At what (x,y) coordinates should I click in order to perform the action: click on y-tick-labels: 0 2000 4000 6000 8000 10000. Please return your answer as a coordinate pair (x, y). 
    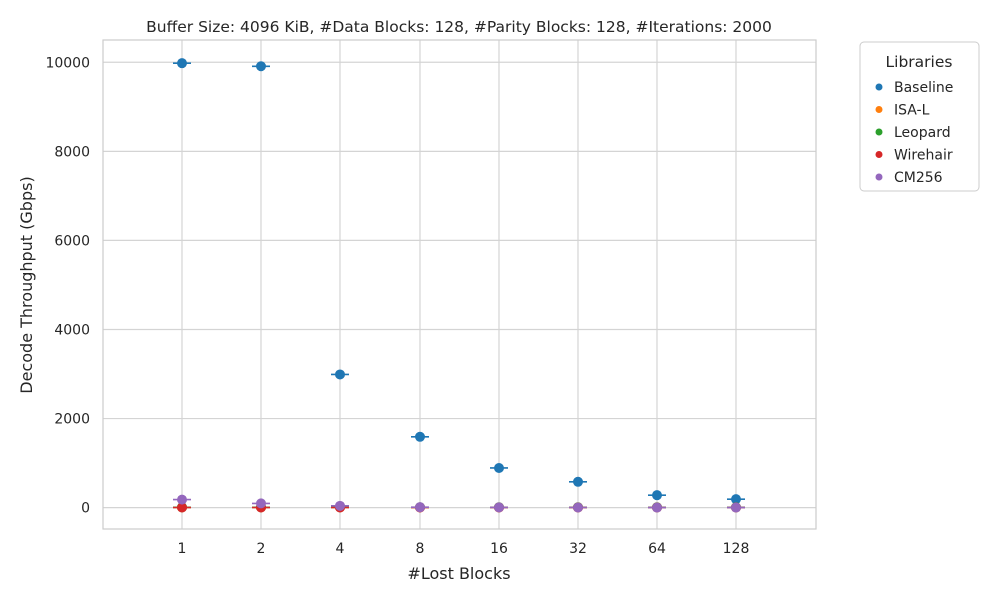
    Looking at the image, I should click on (67, 285).